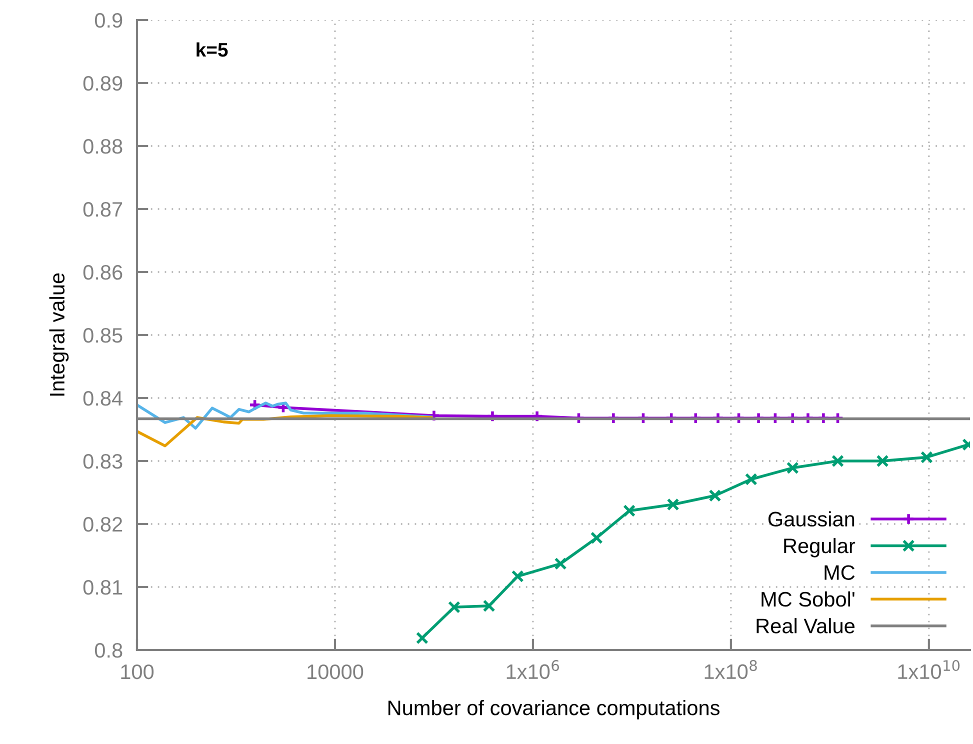 The height and width of the screenshot is (744, 973). What do you see at coordinates (808, 599) in the screenshot?
I see `legend-label: MC Sobol'` at bounding box center [808, 599].